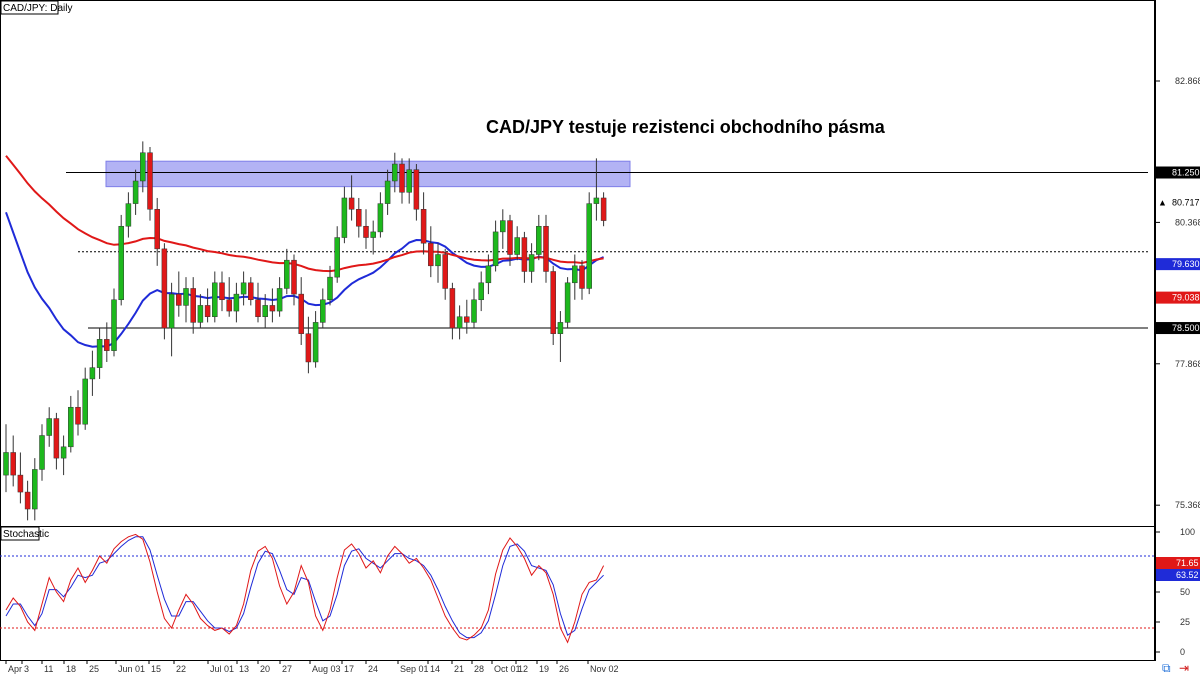 The height and width of the screenshot is (675, 1200). Describe the element at coordinates (435, 669) in the screenshot. I see `date-axis-label: 14` at that location.